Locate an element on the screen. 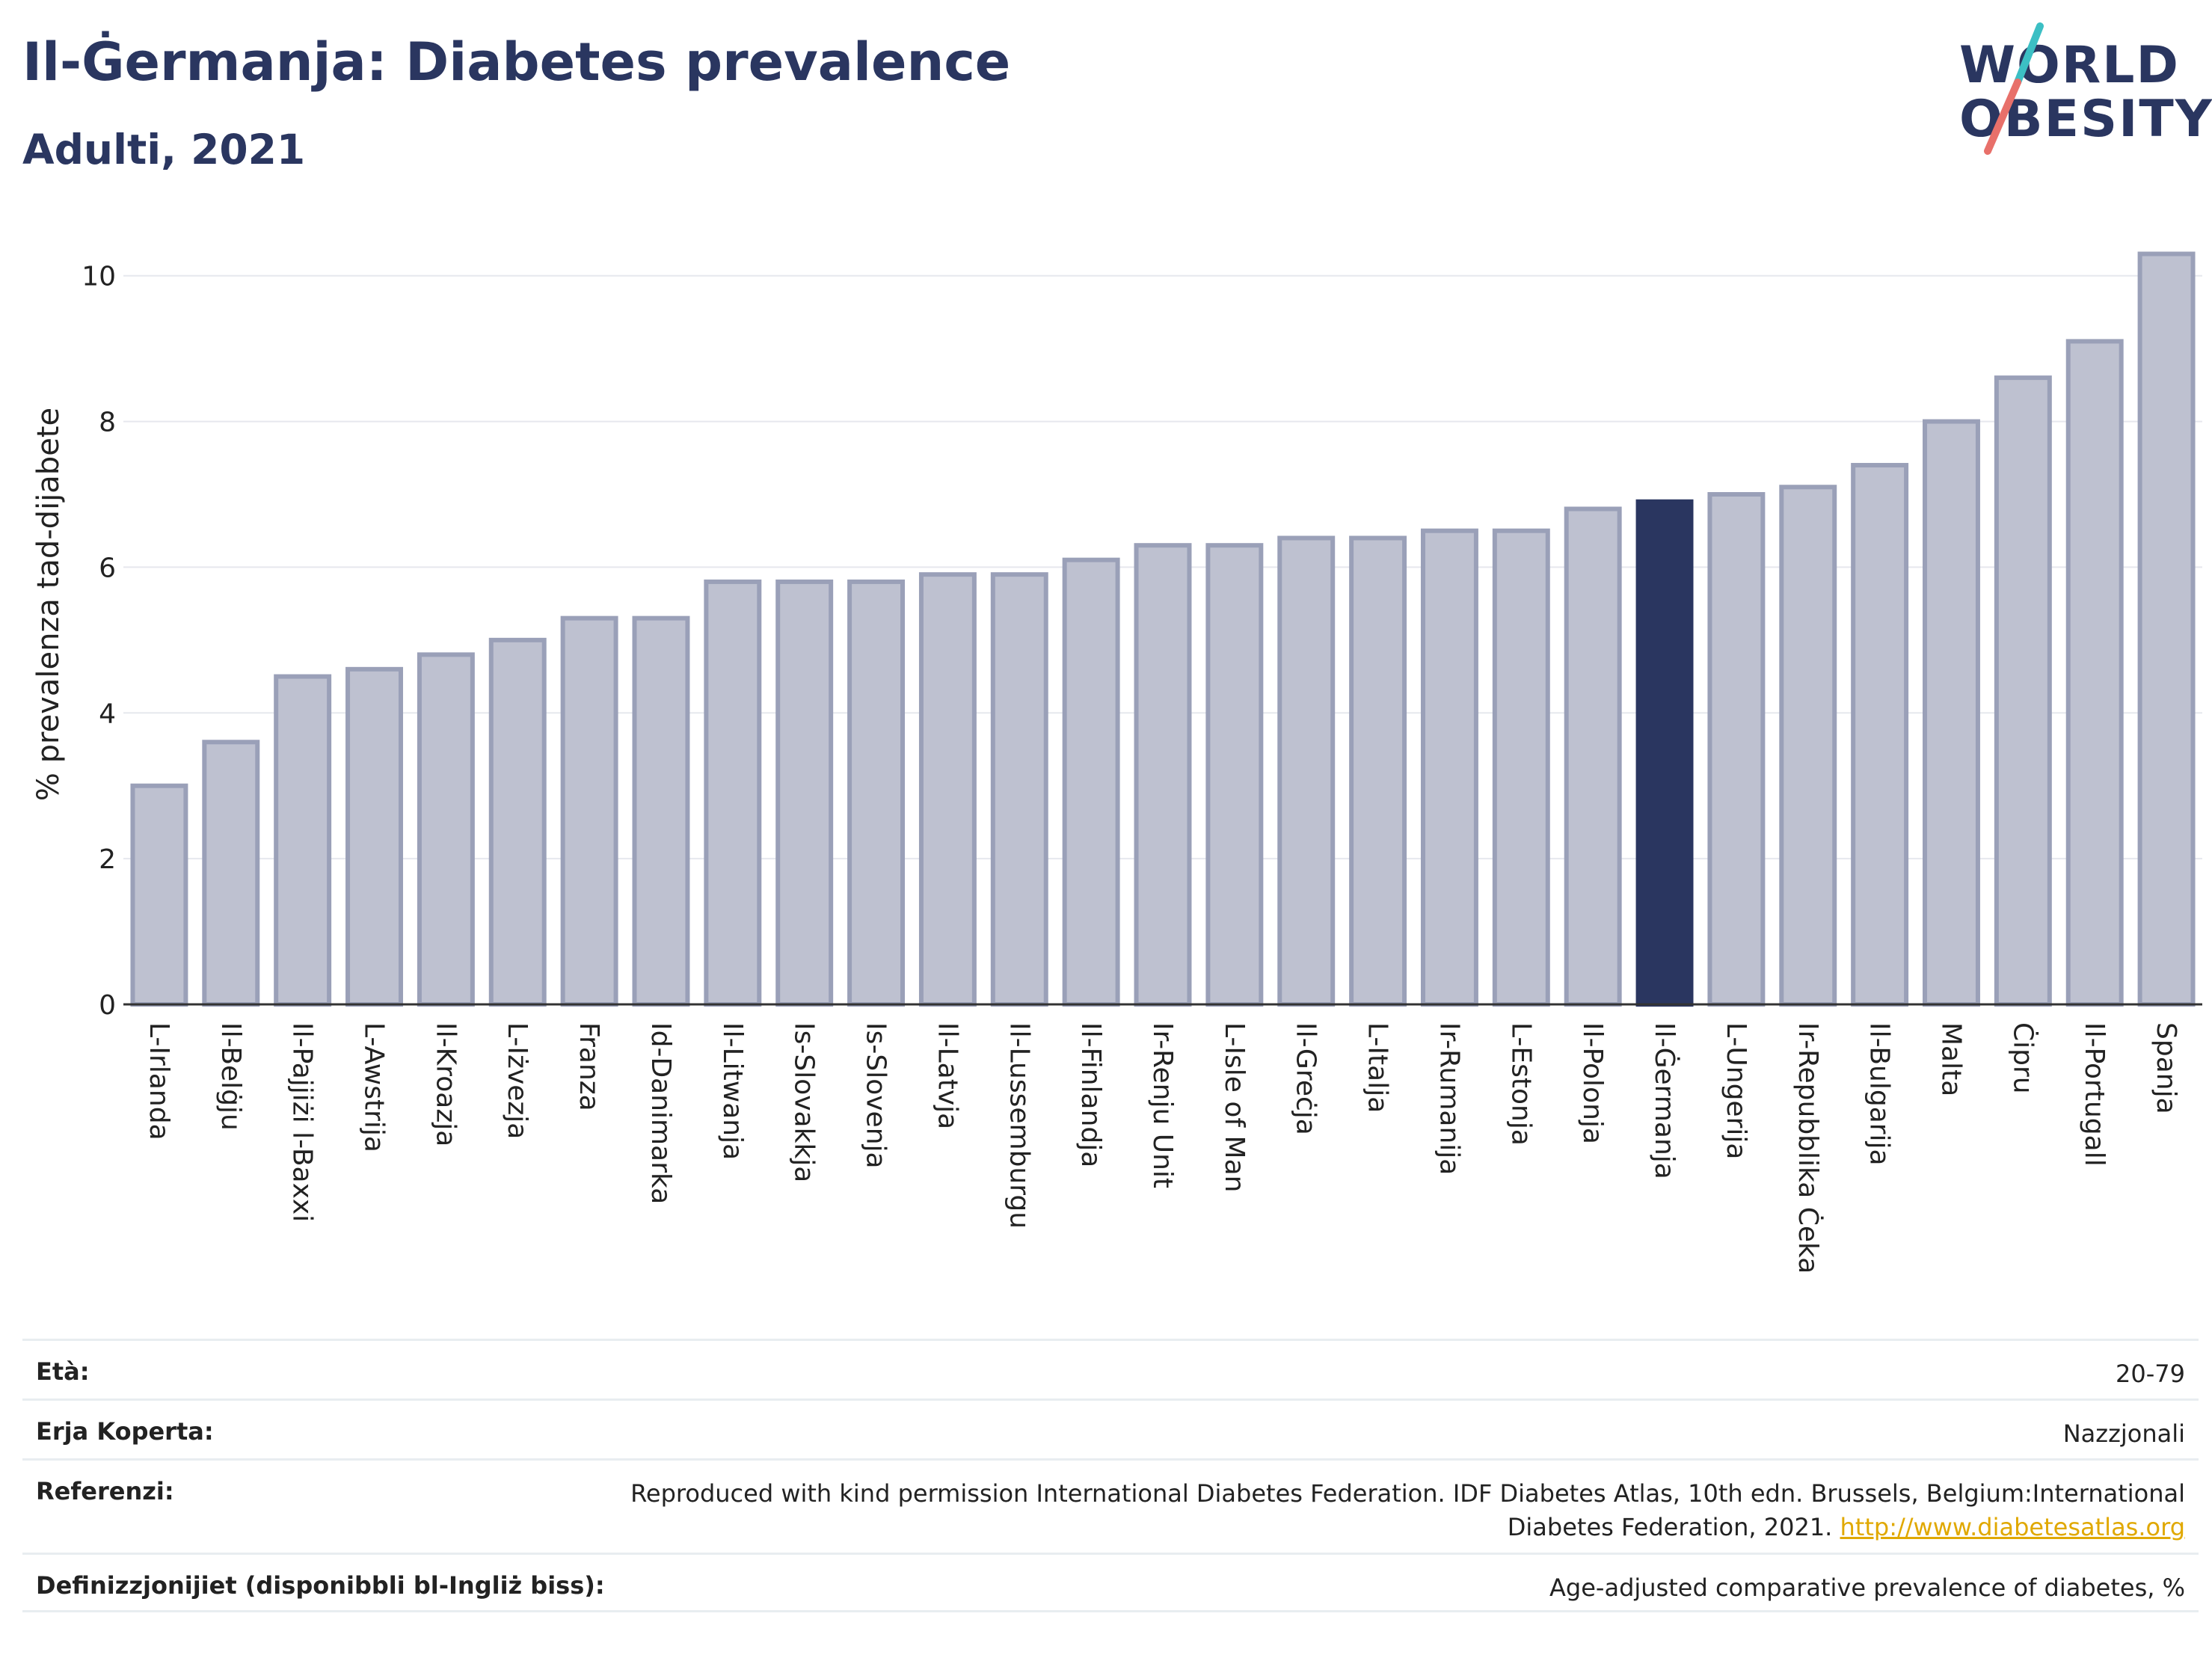  chart-title: Il-Ġermanja: Diabetes prevalence is located at coordinates (516, 62).